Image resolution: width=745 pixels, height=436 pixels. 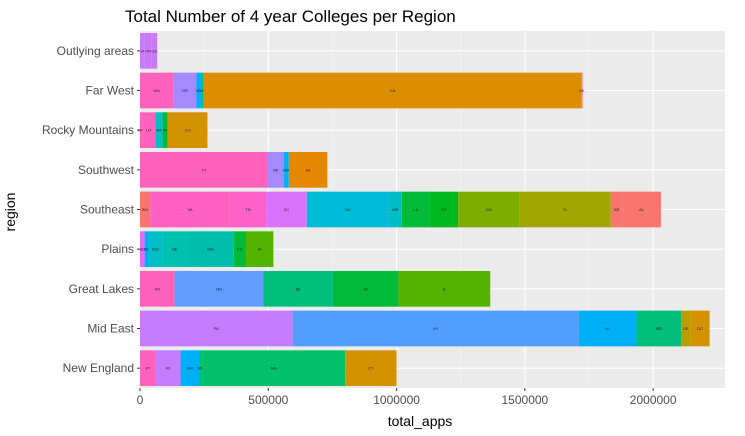 I want to click on segment-label: LA, so click(x=415, y=209).